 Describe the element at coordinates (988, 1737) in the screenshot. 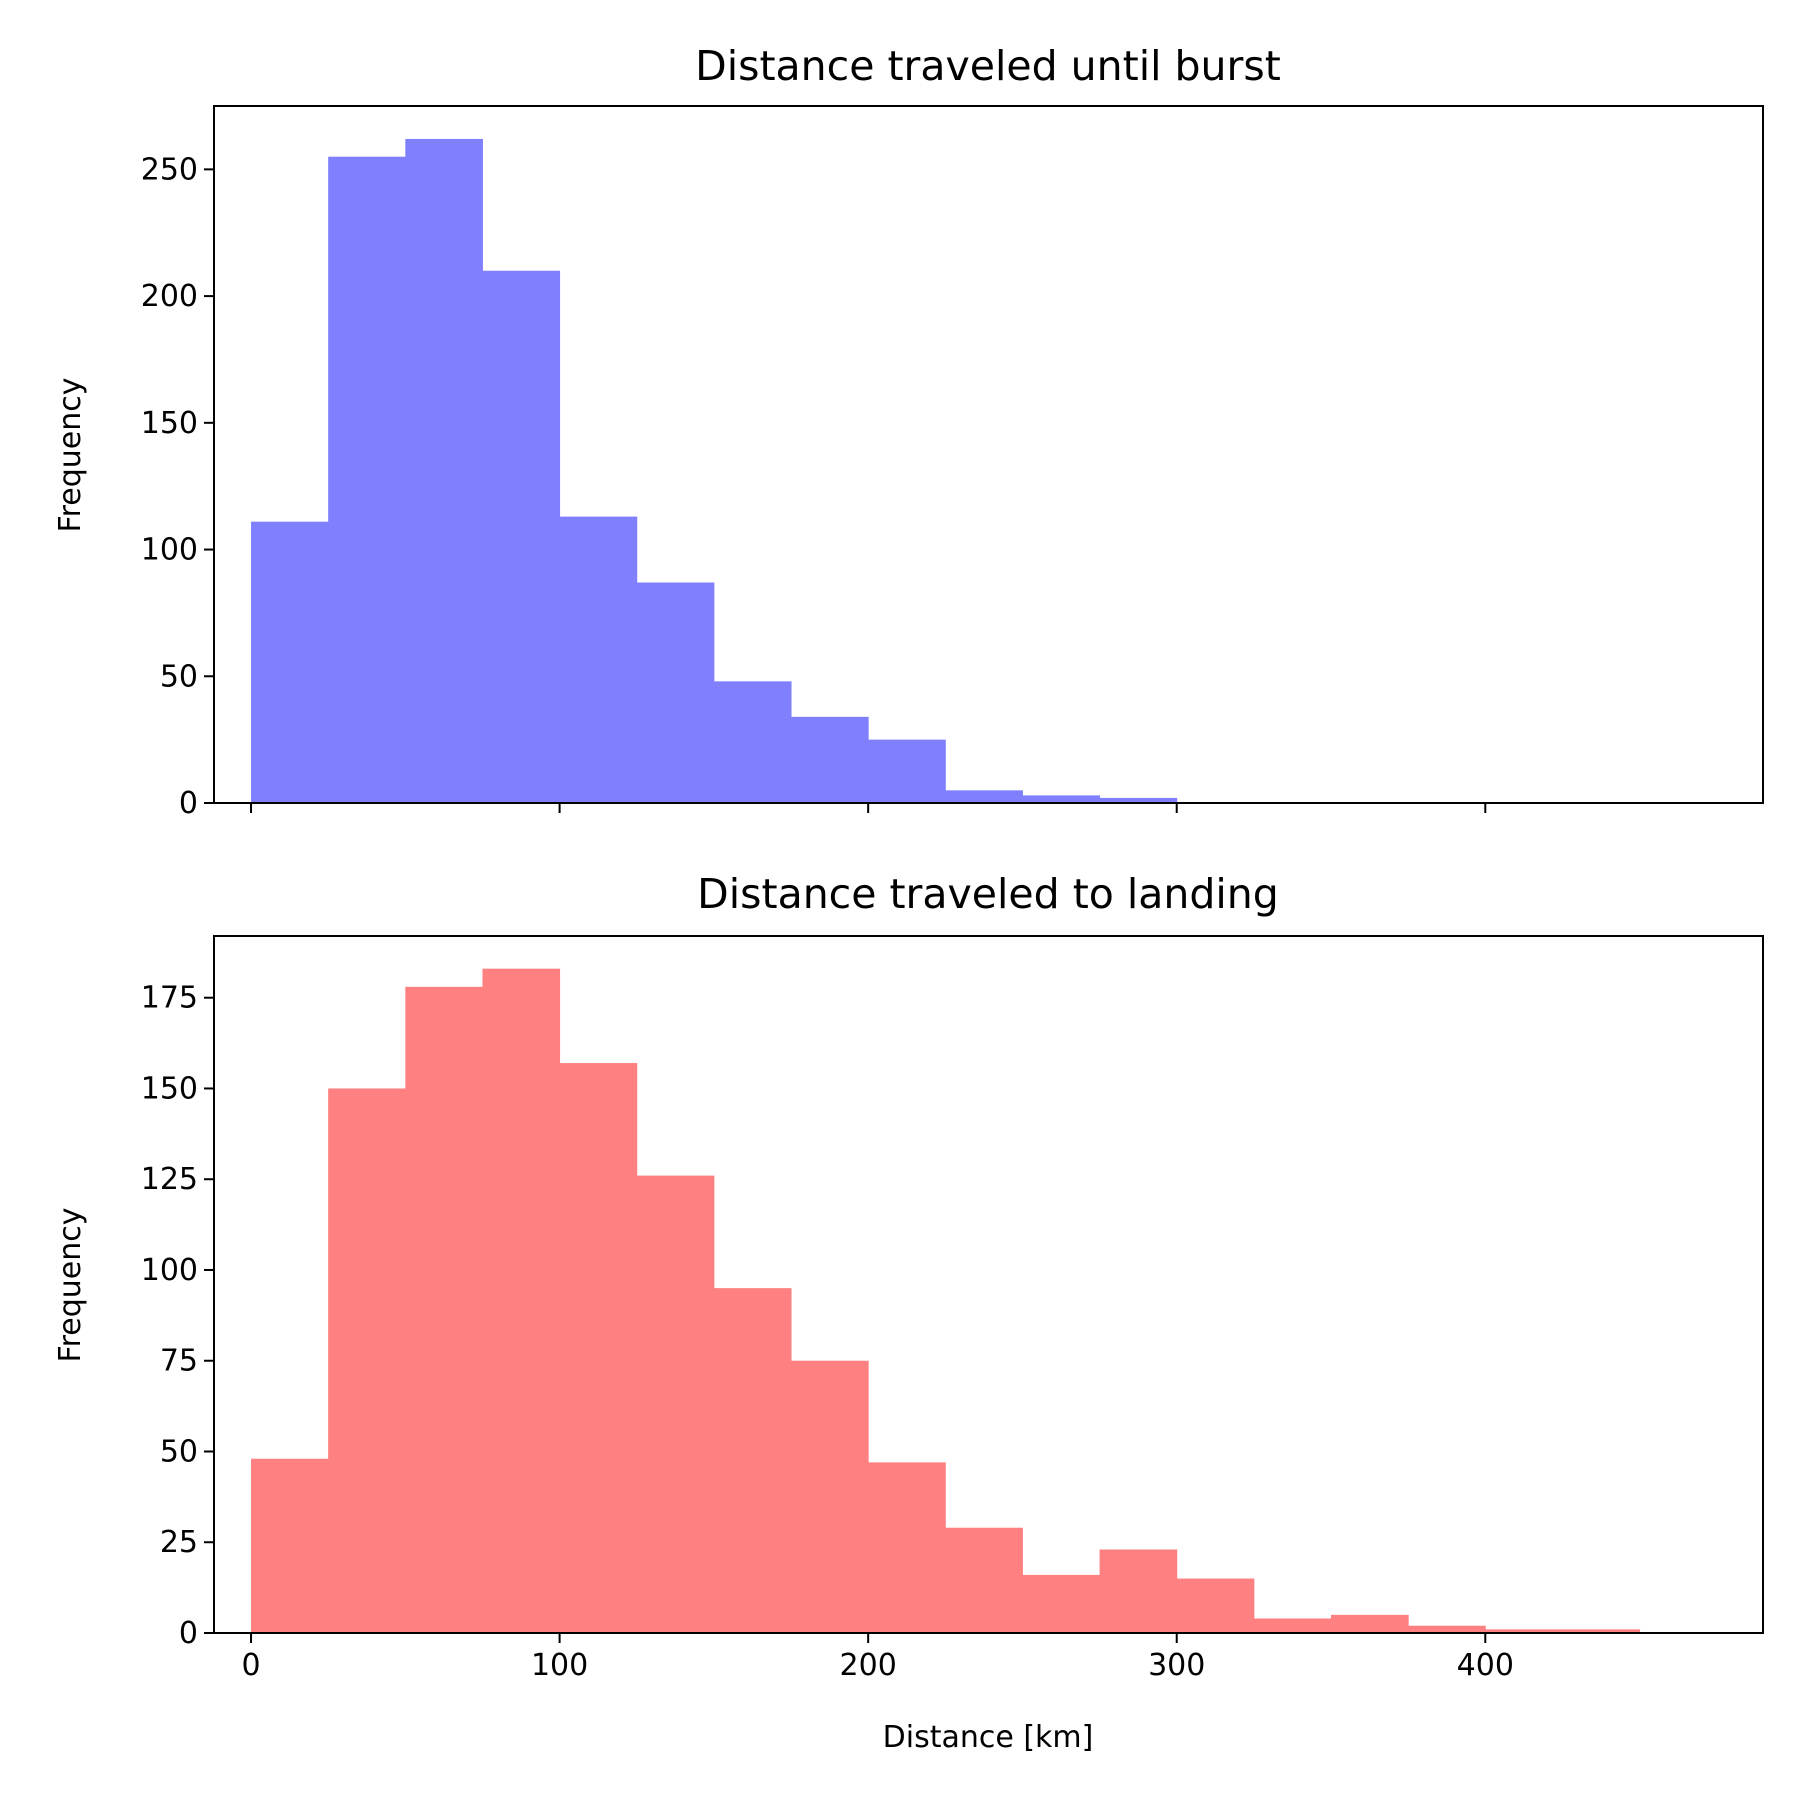

I see `x-axis-label: Distance [km]` at that location.